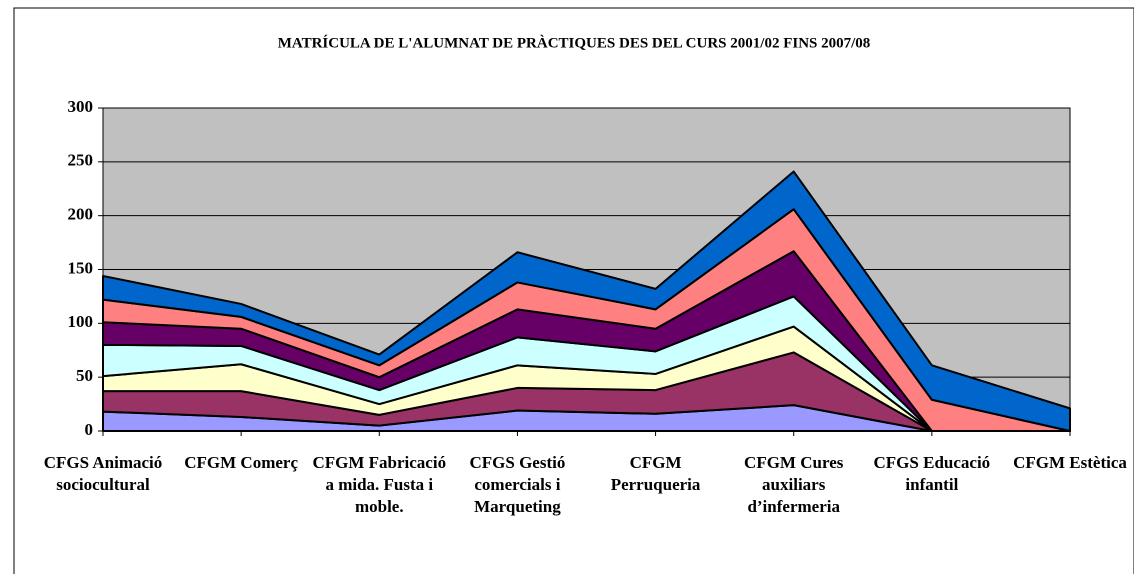 This screenshot has width=1134, height=574. Describe the element at coordinates (81, 106) in the screenshot. I see `y-tick-label: 300` at that location.